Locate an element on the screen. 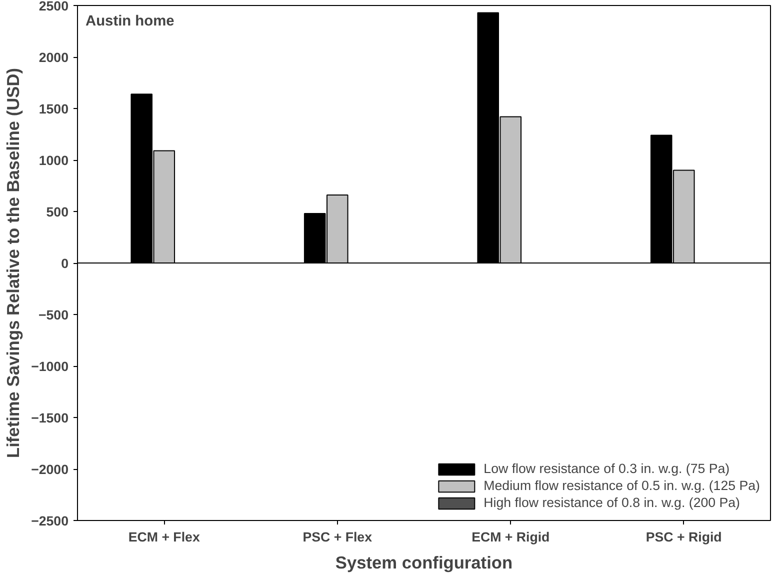 The width and height of the screenshot is (780, 575). y-tick-label: 0 is located at coordinates (65, 263).